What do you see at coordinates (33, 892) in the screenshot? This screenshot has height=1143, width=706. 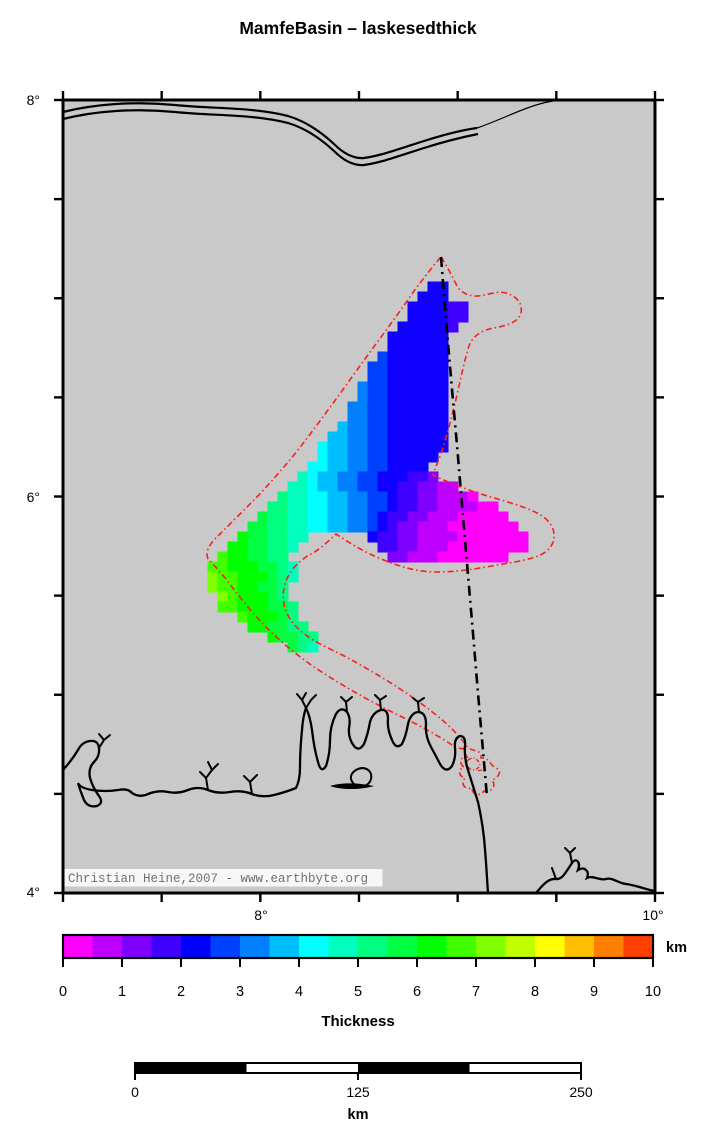 I see `lat-label-4: 4°` at bounding box center [33, 892].